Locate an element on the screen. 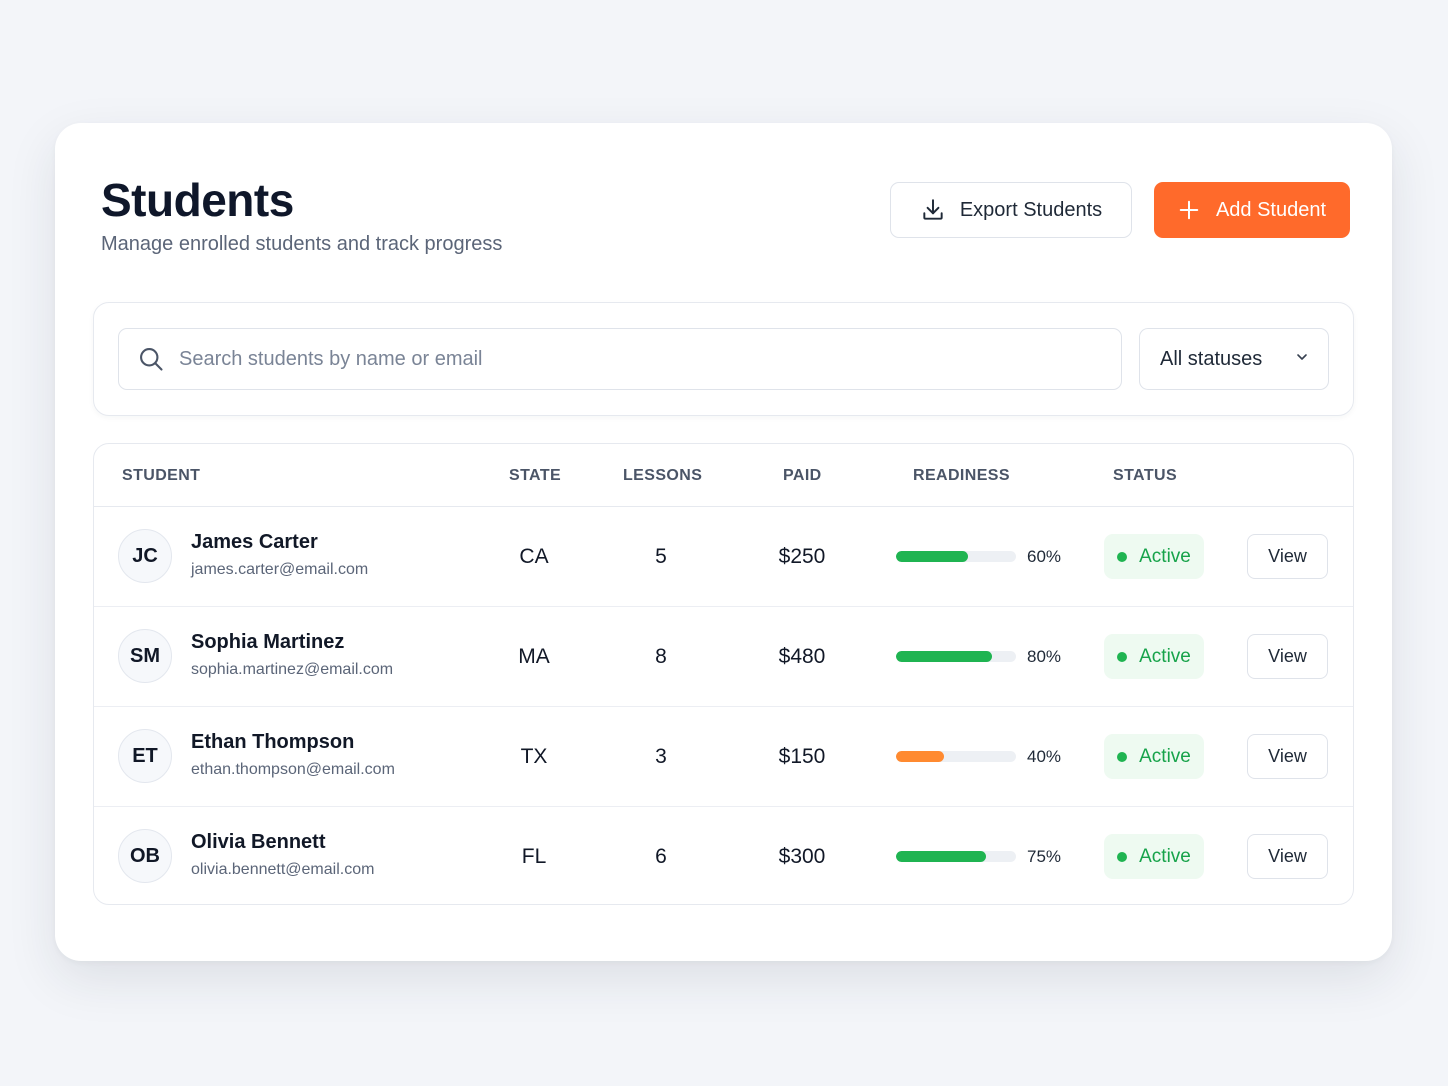 This screenshot has width=1448, height=1086. chevron-down-icon is located at coordinates (1302, 359).